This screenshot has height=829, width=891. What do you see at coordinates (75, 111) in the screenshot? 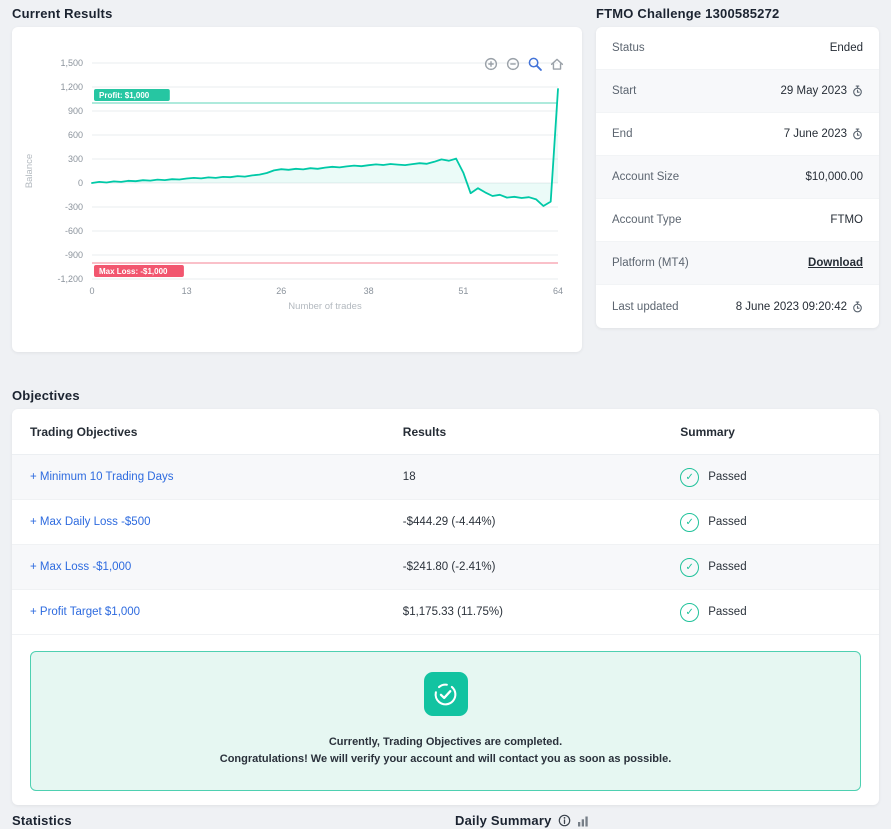
I see `svg-text: 900` at bounding box center [75, 111].